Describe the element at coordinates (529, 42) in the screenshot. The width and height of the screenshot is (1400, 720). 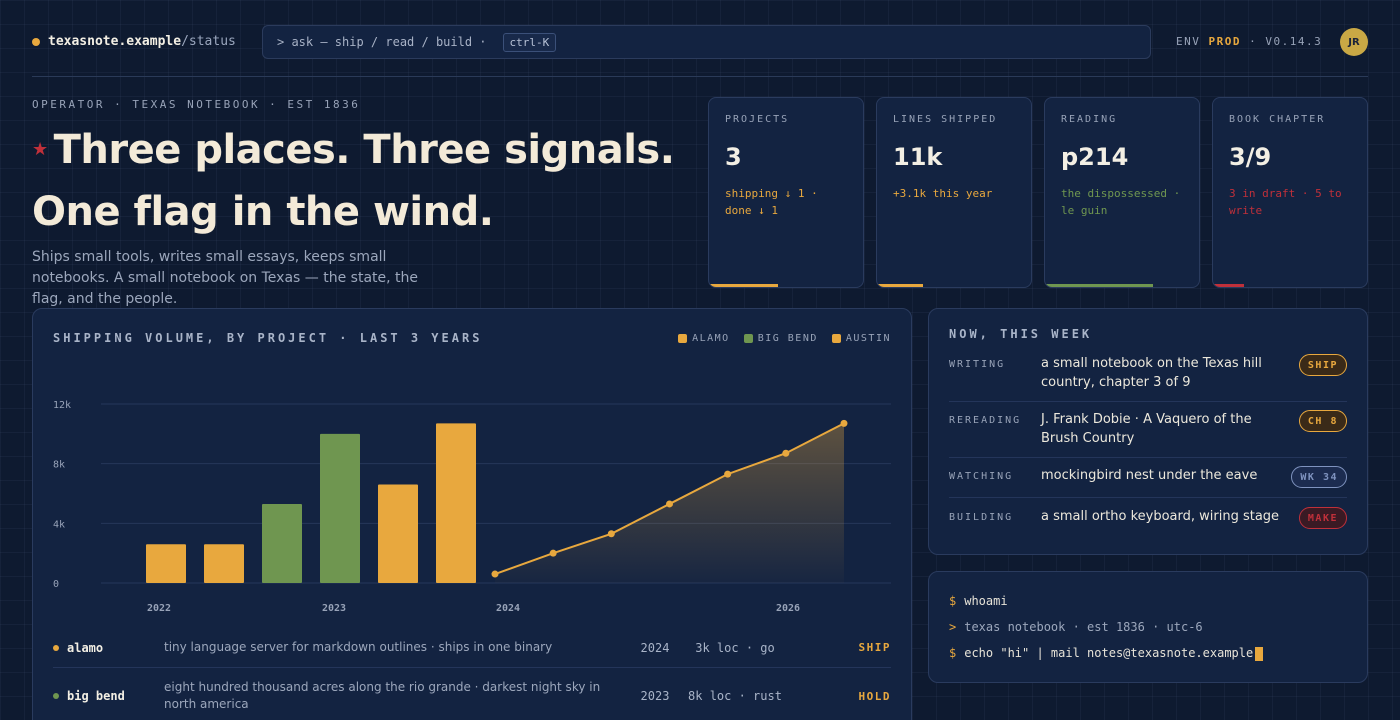
I see `shortcut-badge: ctrl-K` at that location.